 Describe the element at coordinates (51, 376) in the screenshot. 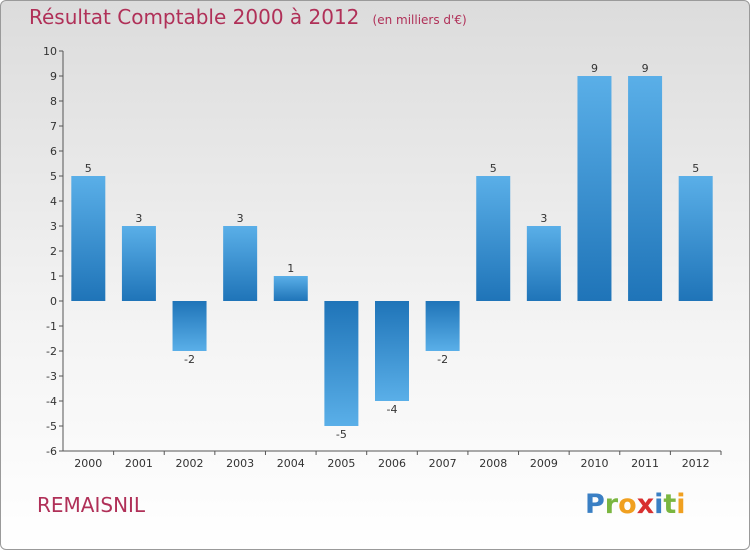

I see `y-tick-label: -3` at that location.